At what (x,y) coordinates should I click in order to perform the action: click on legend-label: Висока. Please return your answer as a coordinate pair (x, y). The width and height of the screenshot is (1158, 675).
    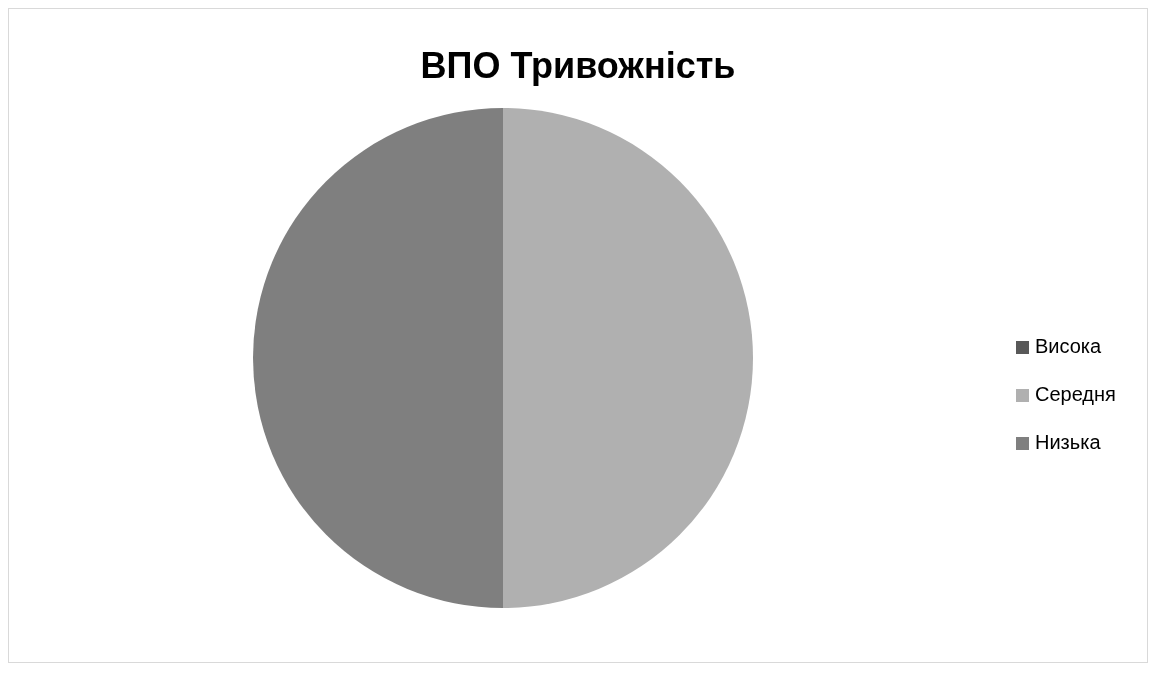
    Looking at the image, I should click on (1069, 346).